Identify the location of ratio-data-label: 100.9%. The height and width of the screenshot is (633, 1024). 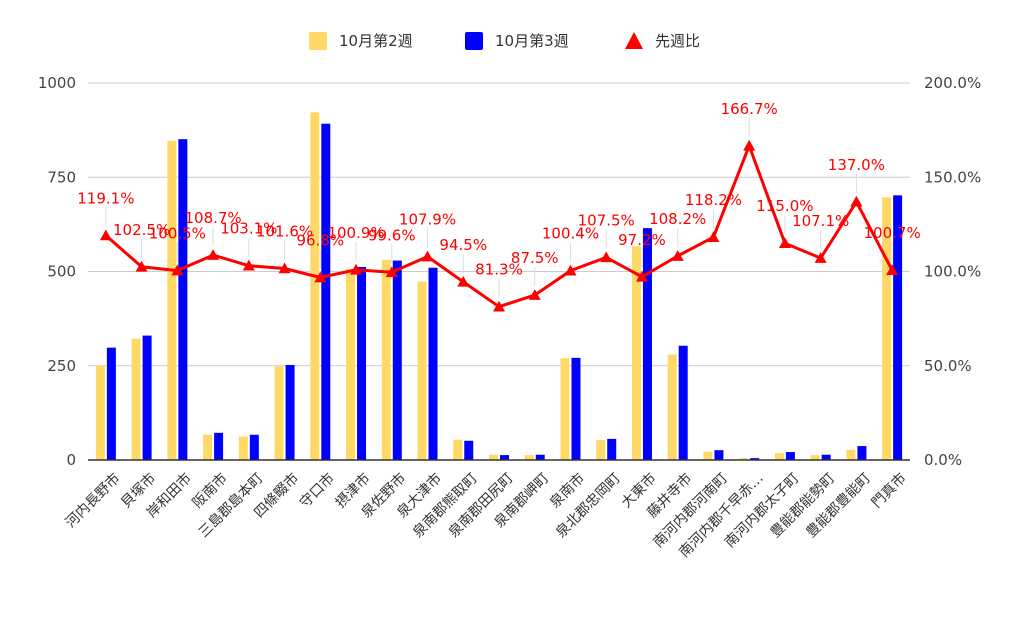
(355, 233).